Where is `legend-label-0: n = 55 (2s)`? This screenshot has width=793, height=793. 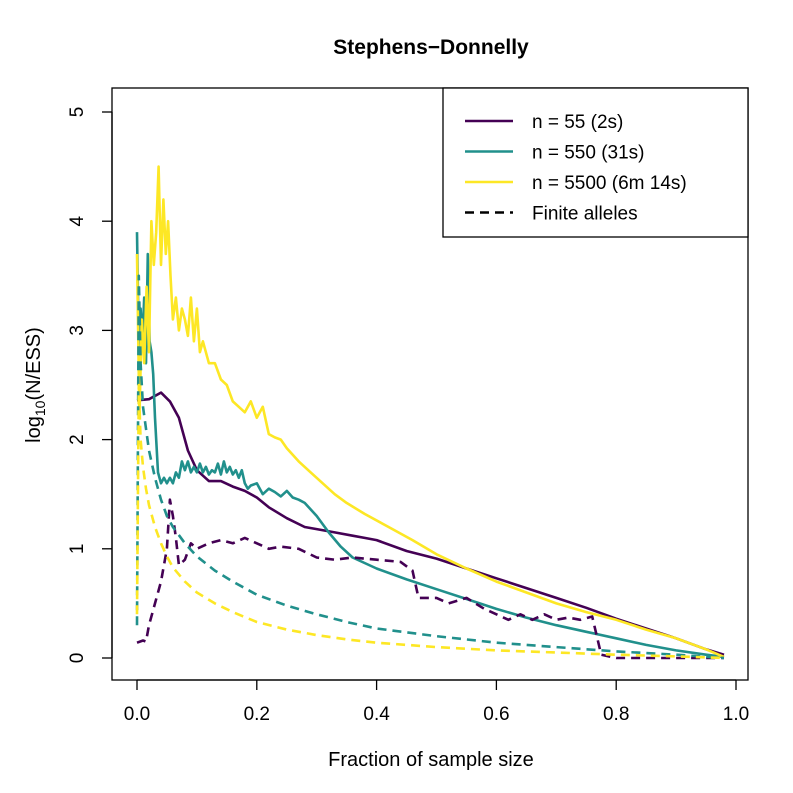
legend-label-0: n = 55 (2s) is located at coordinates (577, 122).